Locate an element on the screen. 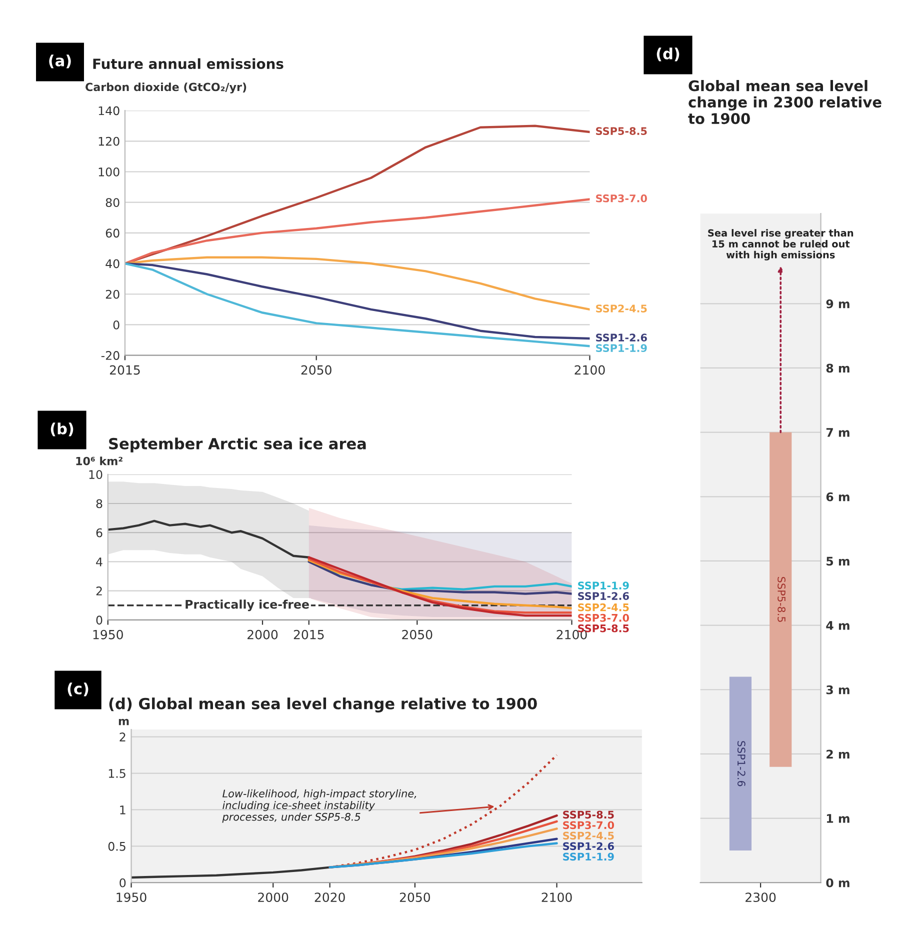  y-tick-label: 100 is located at coordinates (109, 171).